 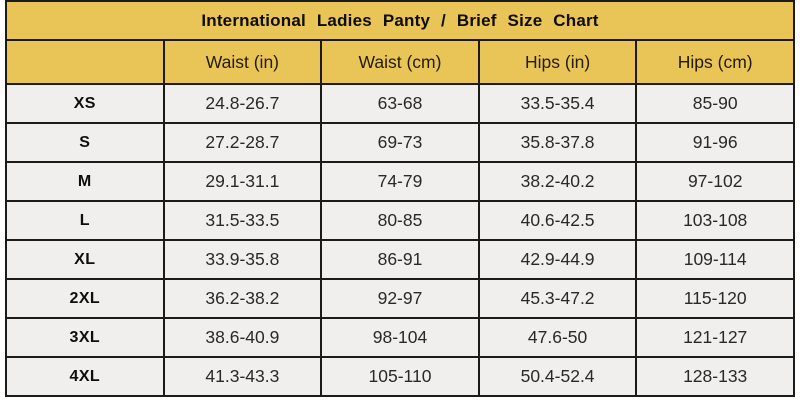 What do you see at coordinates (715, 337) in the screenshot?
I see `hips-cm-cell: 121-127` at bounding box center [715, 337].